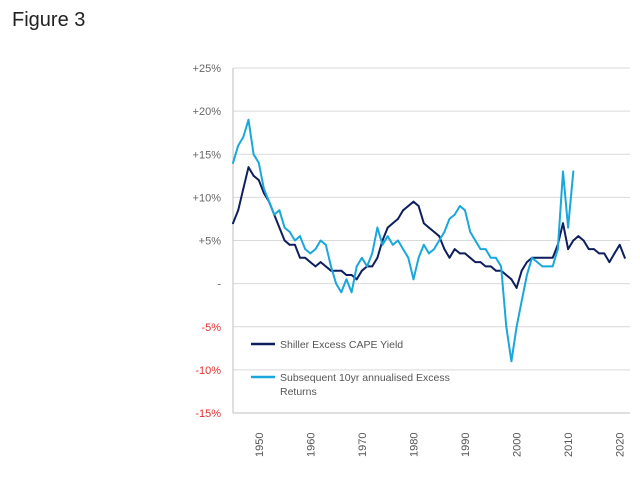  I want to click on x-tick-label: 1960, so click(311, 445).